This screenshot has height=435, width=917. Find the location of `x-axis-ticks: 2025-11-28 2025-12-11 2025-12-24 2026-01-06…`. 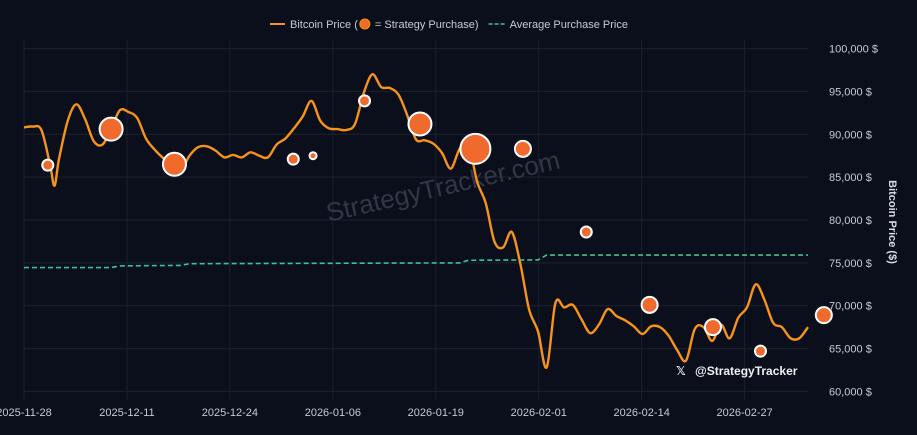

x-axis-ticks: 2025-11-28 2025-12-11 2025-12-24 2026-01-06… is located at coordinates (386, 413).